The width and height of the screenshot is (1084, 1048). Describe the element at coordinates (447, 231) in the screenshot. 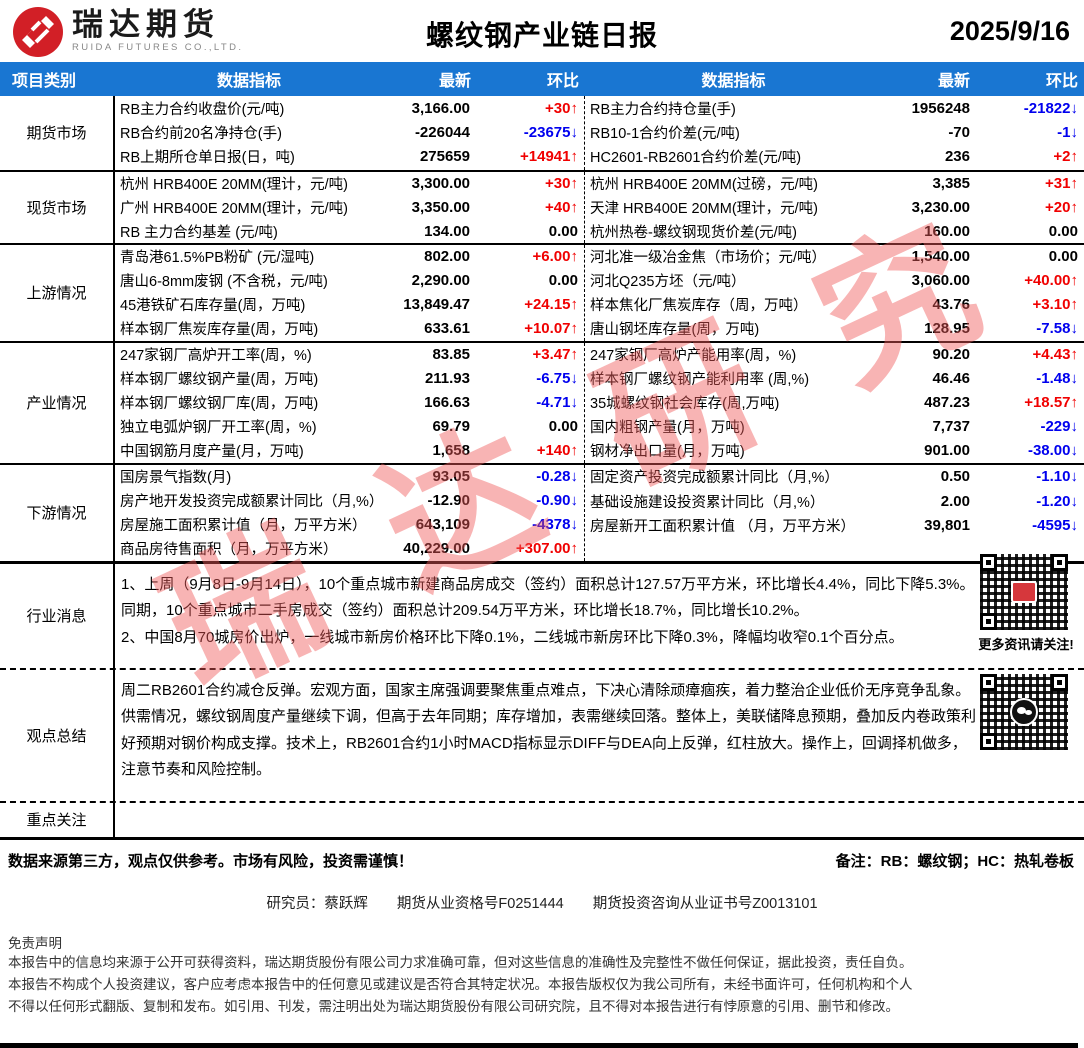

I see `latest-value: 134.00` at that location.